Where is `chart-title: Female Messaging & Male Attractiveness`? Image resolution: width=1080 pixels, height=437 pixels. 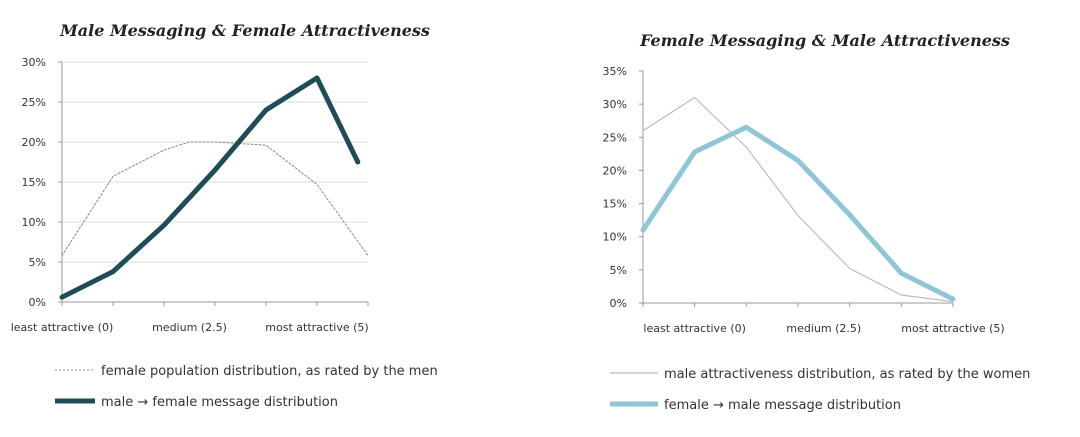 chart-title: Female Messaging & Male Attractiveness is located at coordinates (824, 40).